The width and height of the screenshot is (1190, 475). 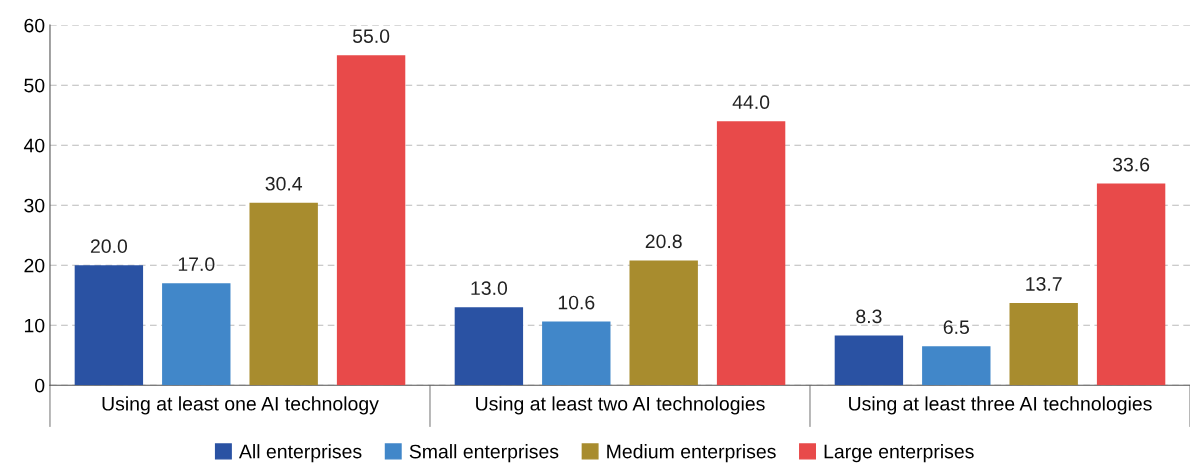 What do you see at coordinates (284, 183) in the screenshot?
I see `data-label: 30.4` at bounding box center [284, 183].